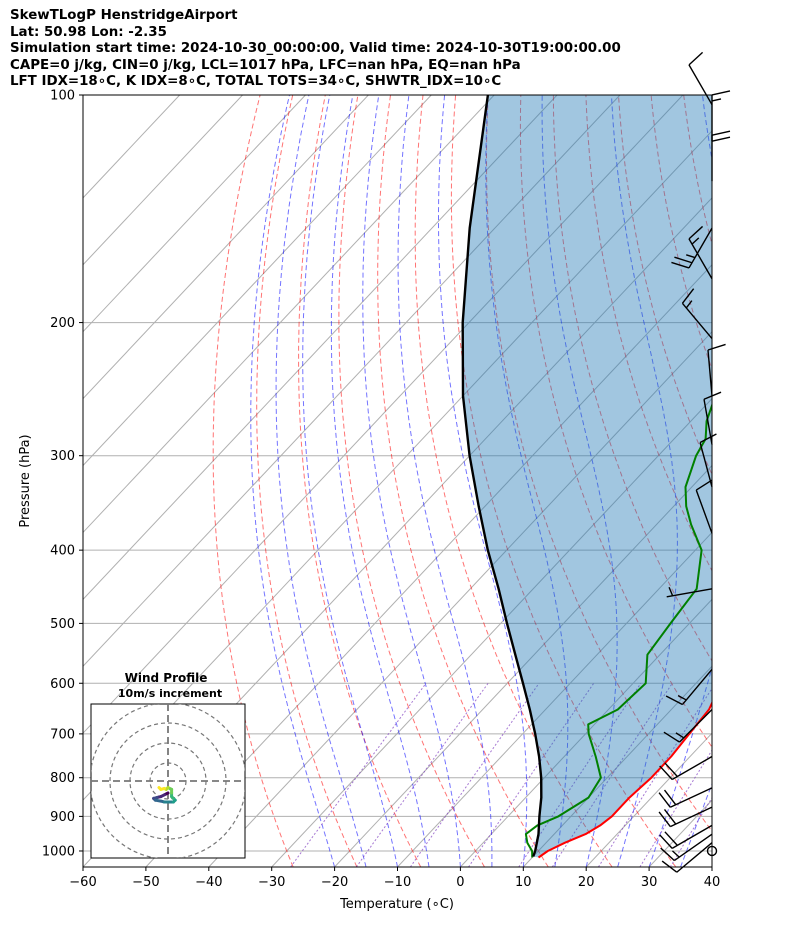  I want to click on y-tick-label: 900, so click(62, 817).